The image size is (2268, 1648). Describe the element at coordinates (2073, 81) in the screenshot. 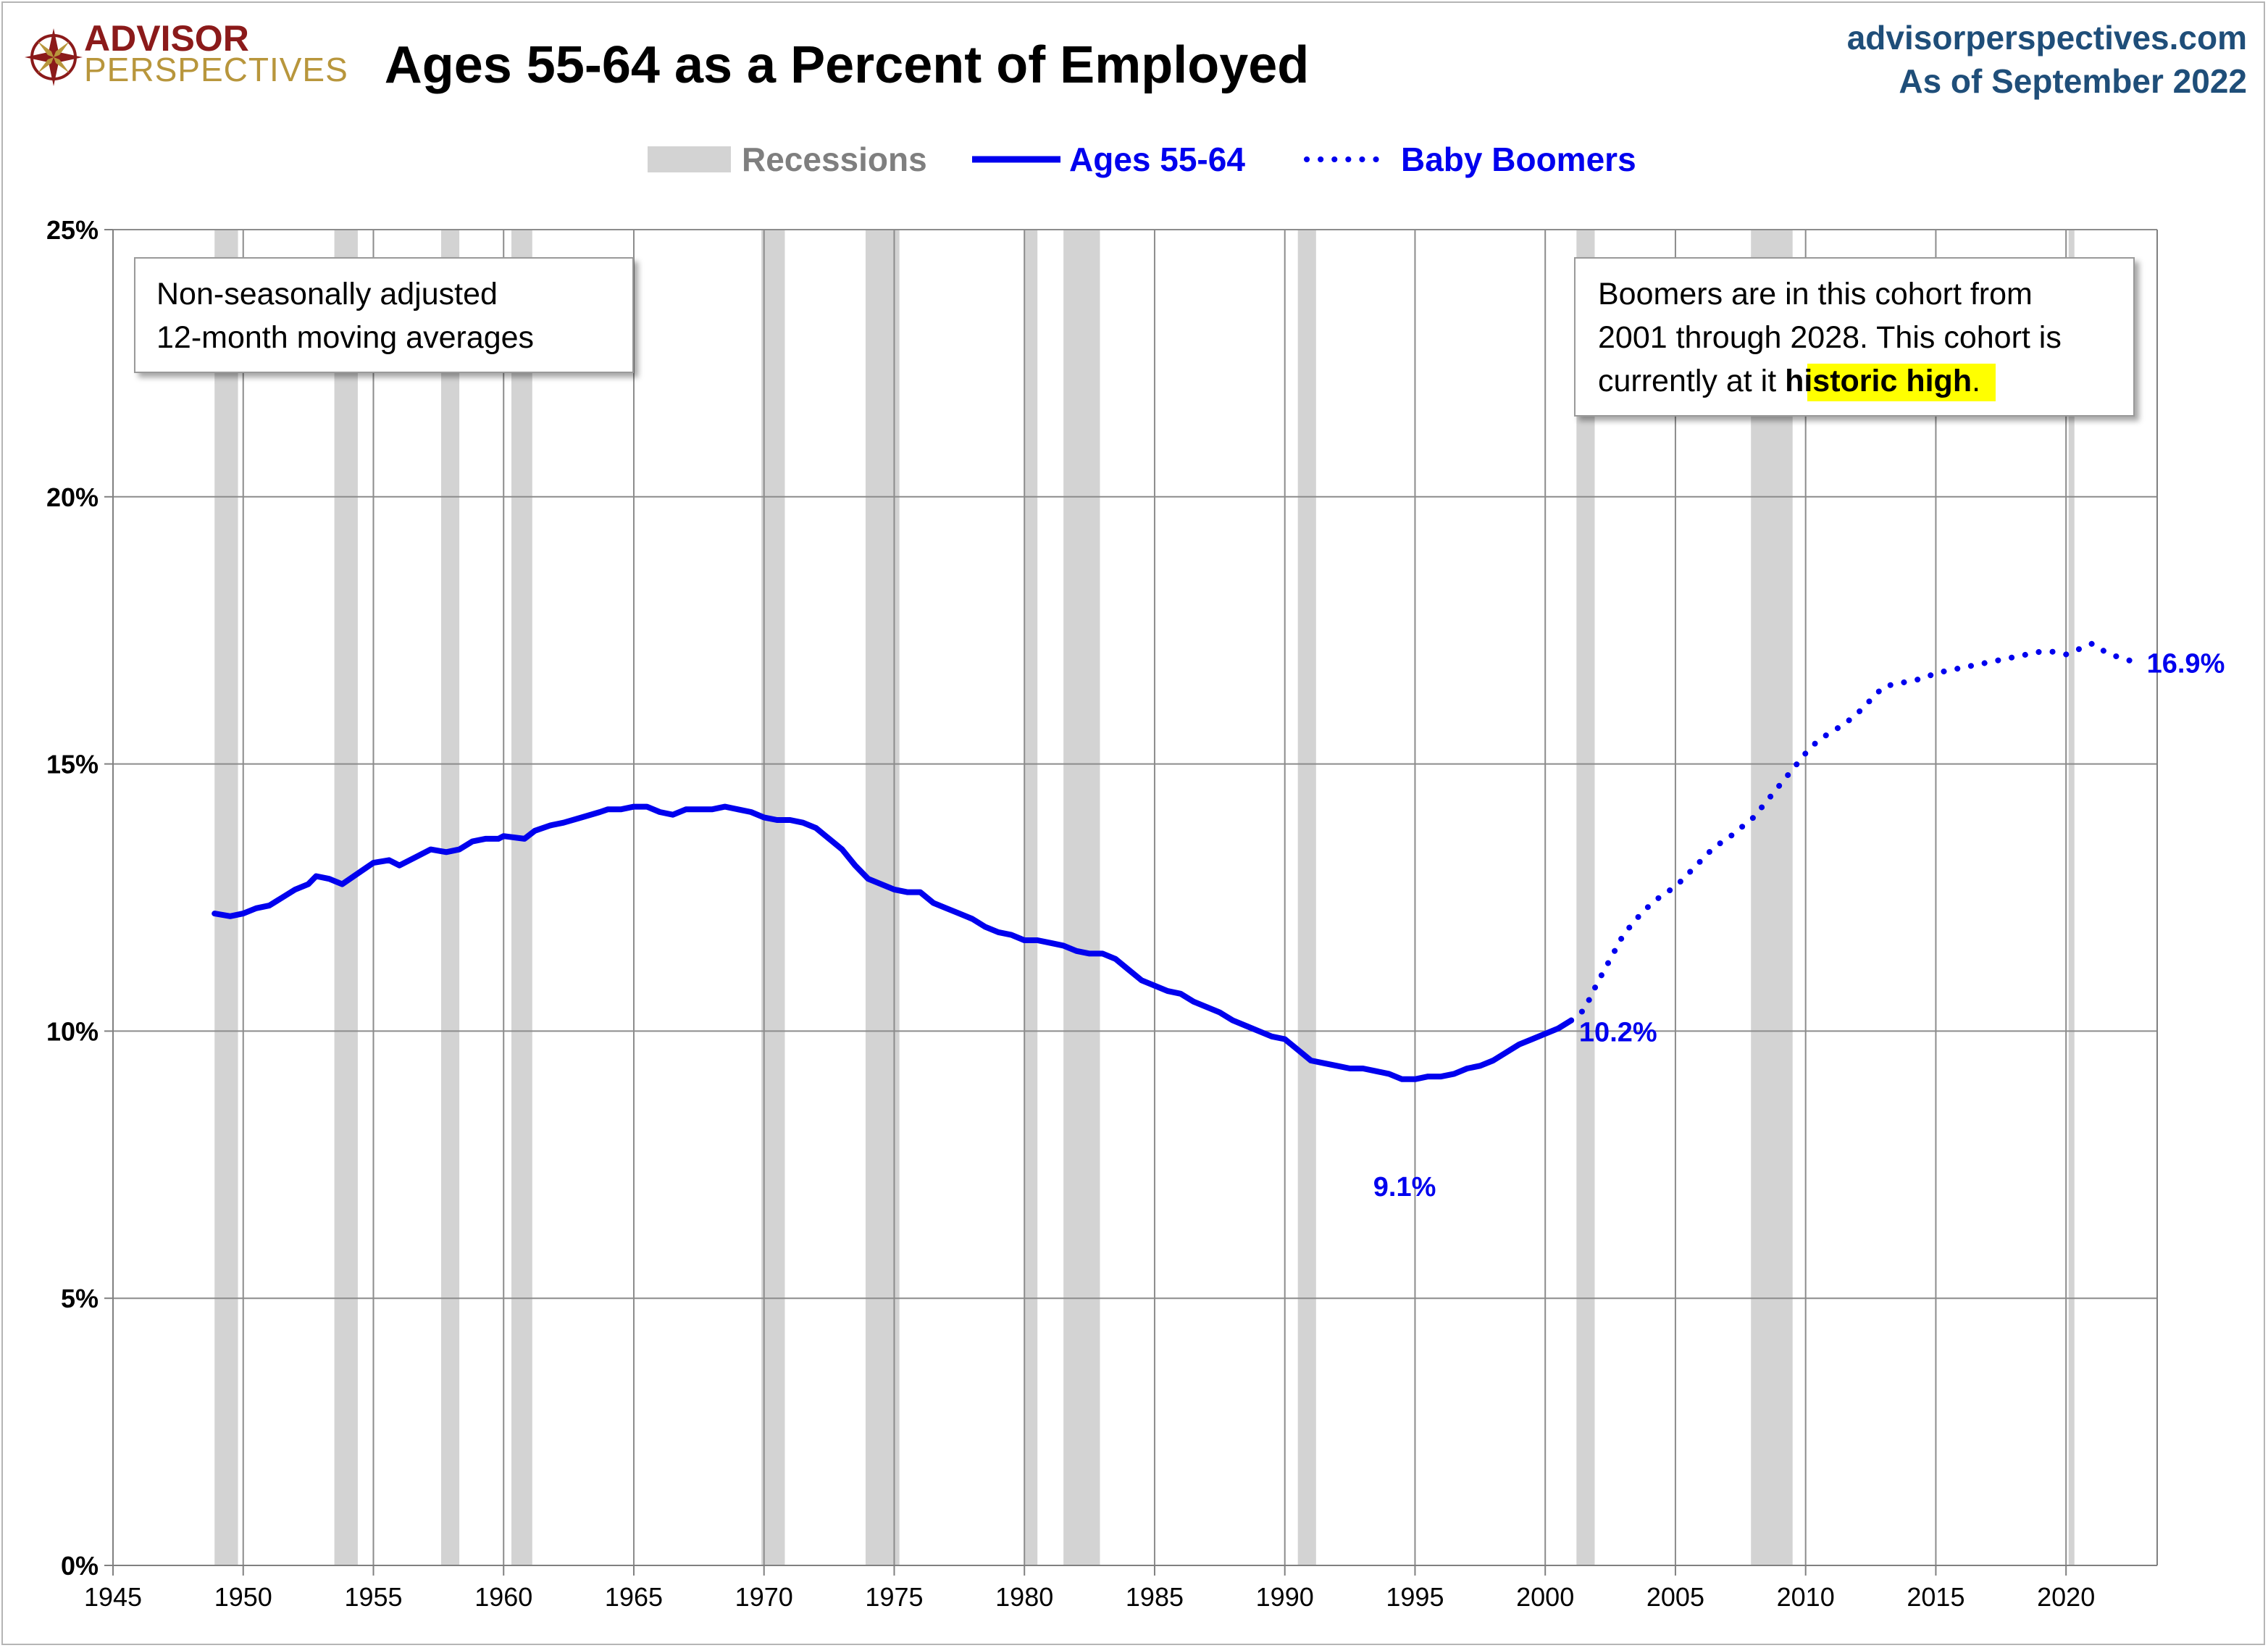

I see `as-of-date: As of September 2022` at that location.